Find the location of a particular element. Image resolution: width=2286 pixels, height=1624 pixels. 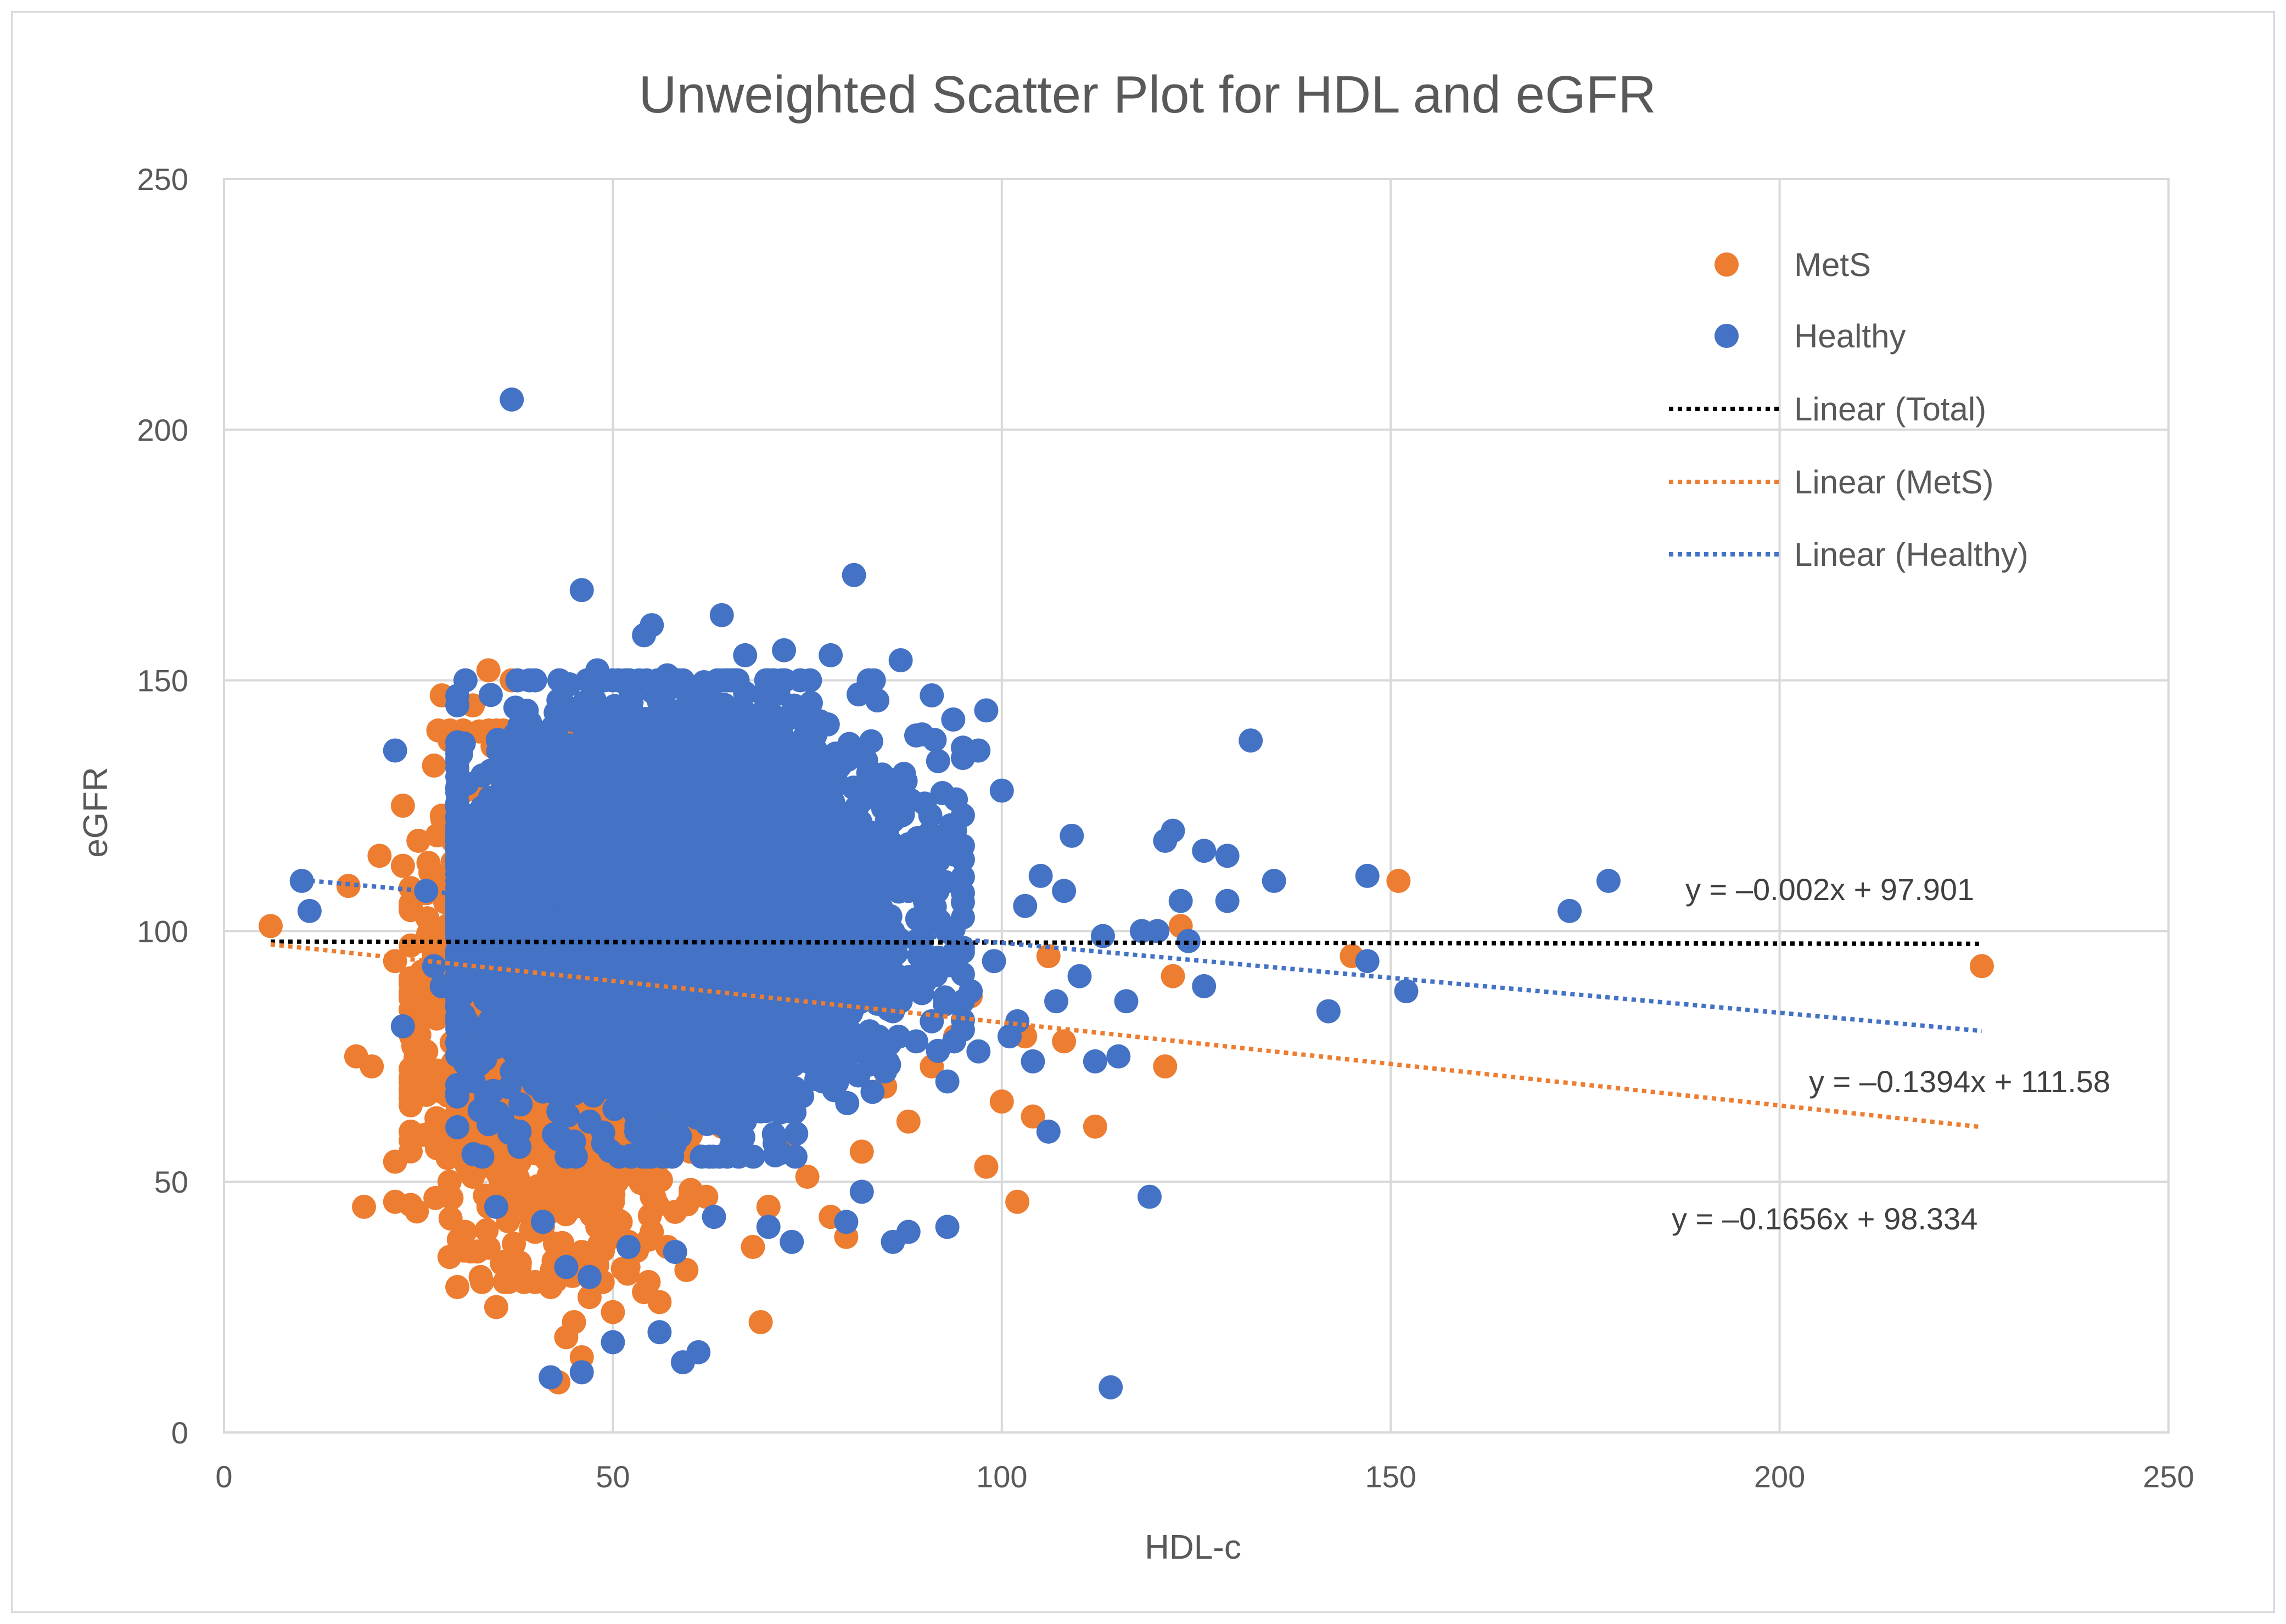

x-tick-label: 100 is located at coordinates (1001, 1476).